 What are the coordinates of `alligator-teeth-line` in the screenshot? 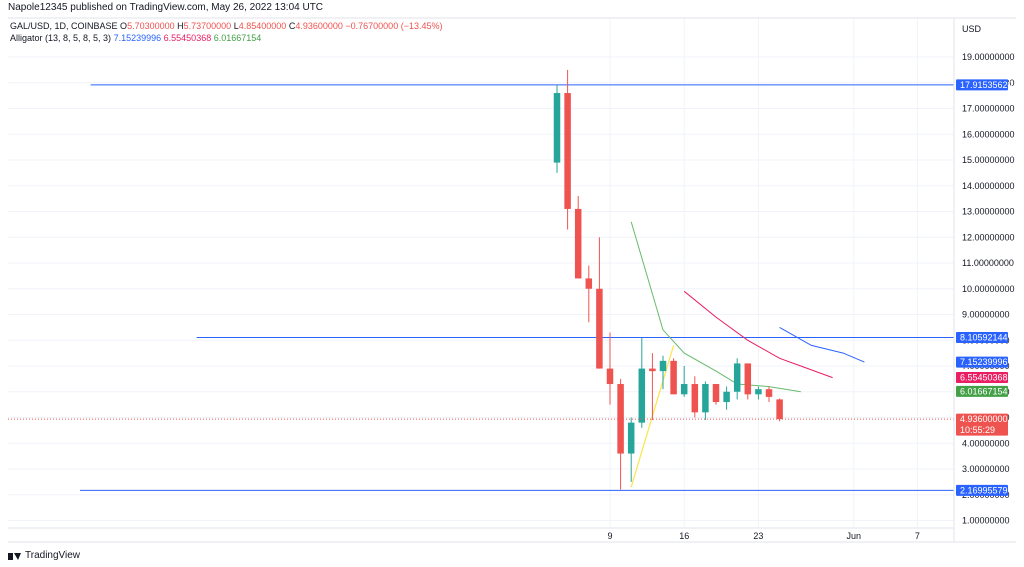 It's located at (758, 334).